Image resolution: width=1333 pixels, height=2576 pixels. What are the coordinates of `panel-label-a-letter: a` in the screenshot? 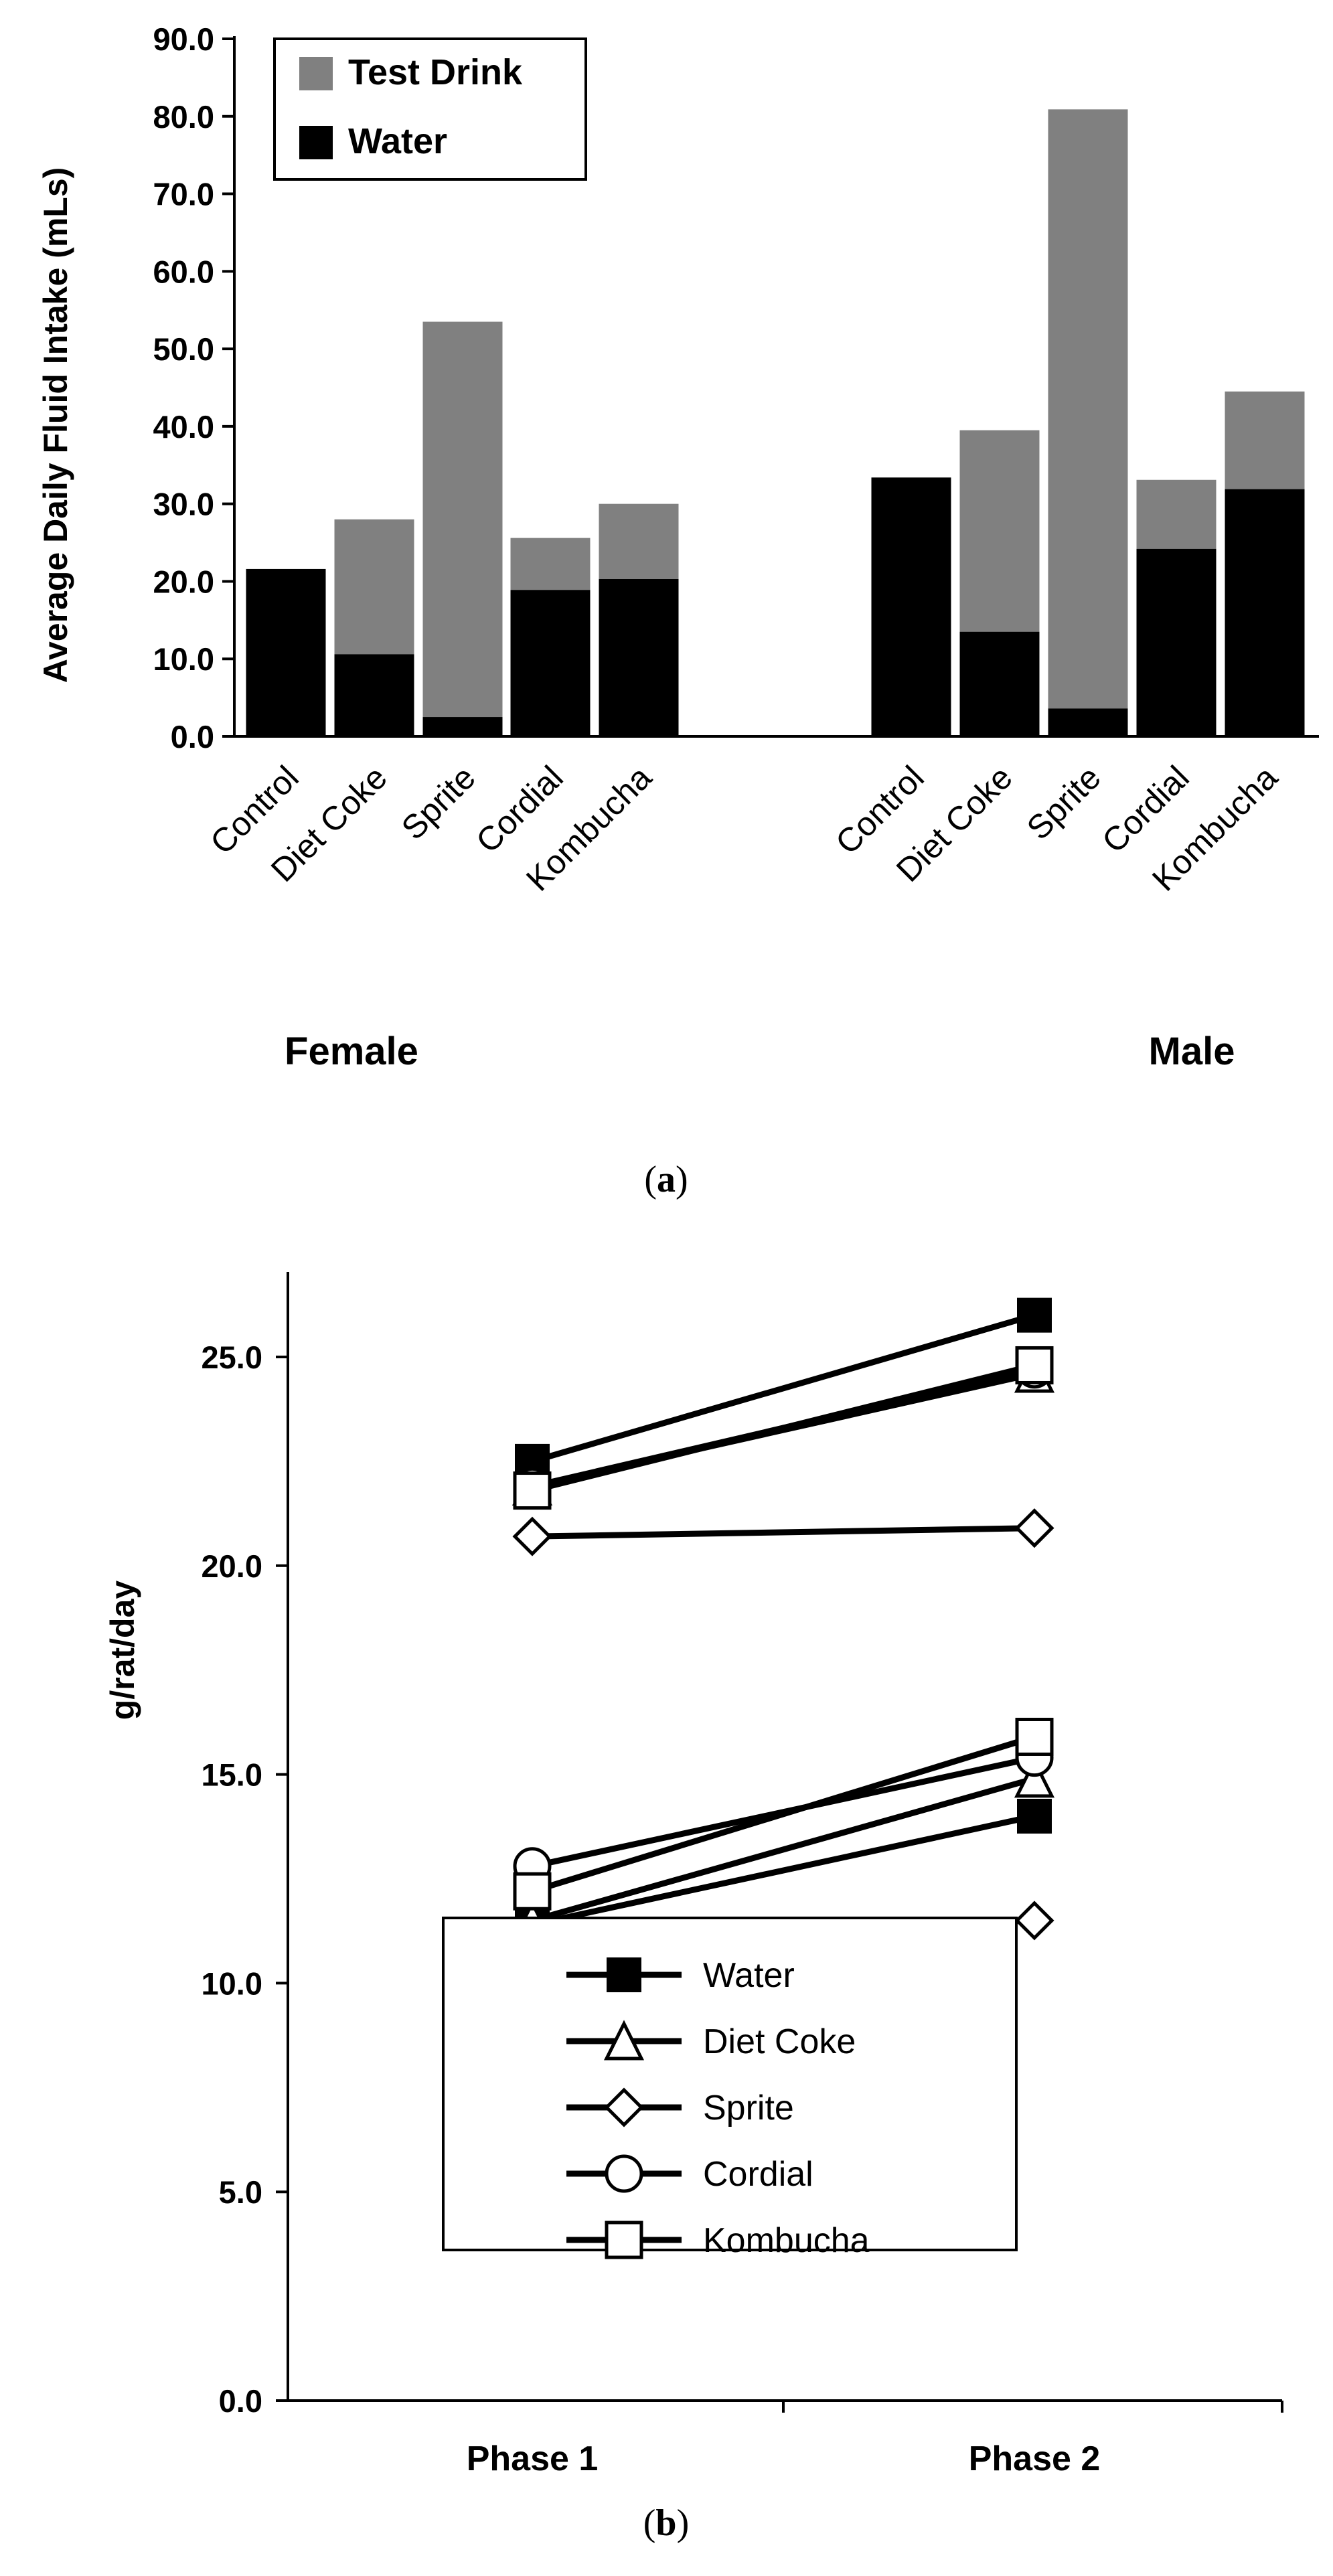 It's located at (666, 1180).